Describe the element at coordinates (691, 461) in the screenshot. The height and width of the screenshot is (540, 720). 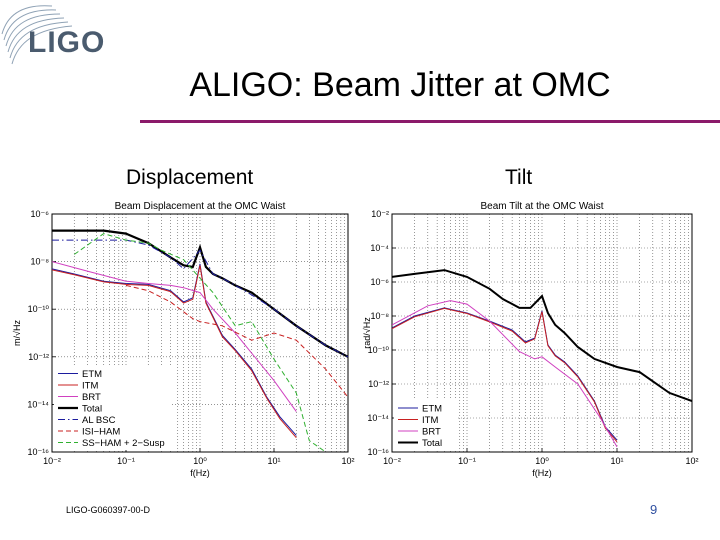
I see `tilt-xtick-label: 10²` at that location.